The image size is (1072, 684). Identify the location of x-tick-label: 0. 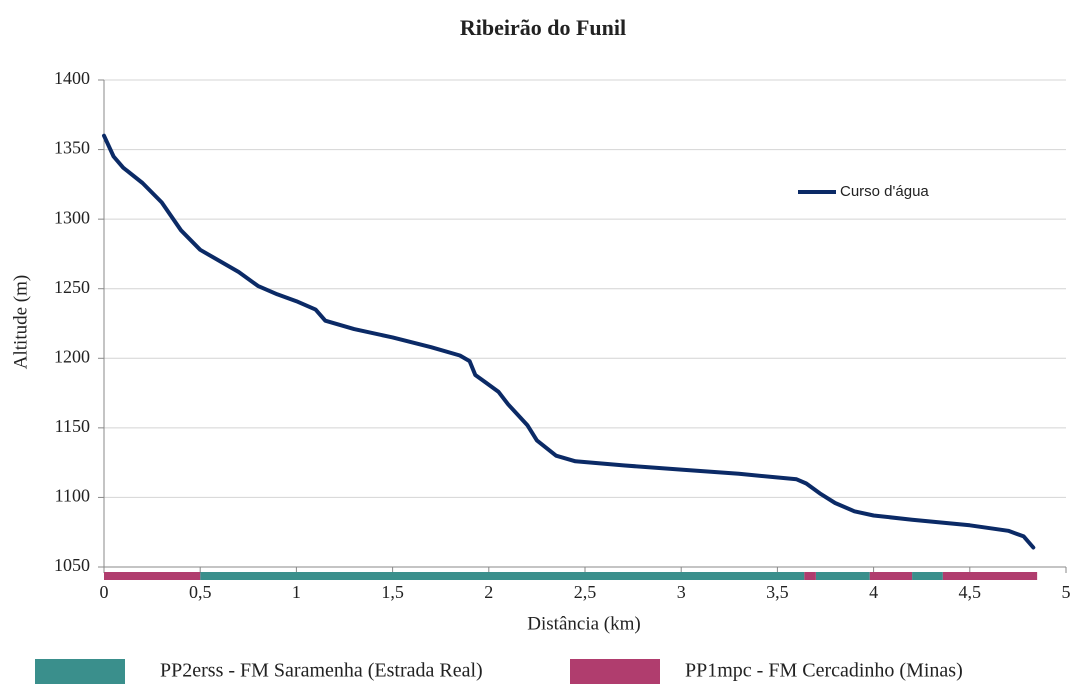
(104, 592).